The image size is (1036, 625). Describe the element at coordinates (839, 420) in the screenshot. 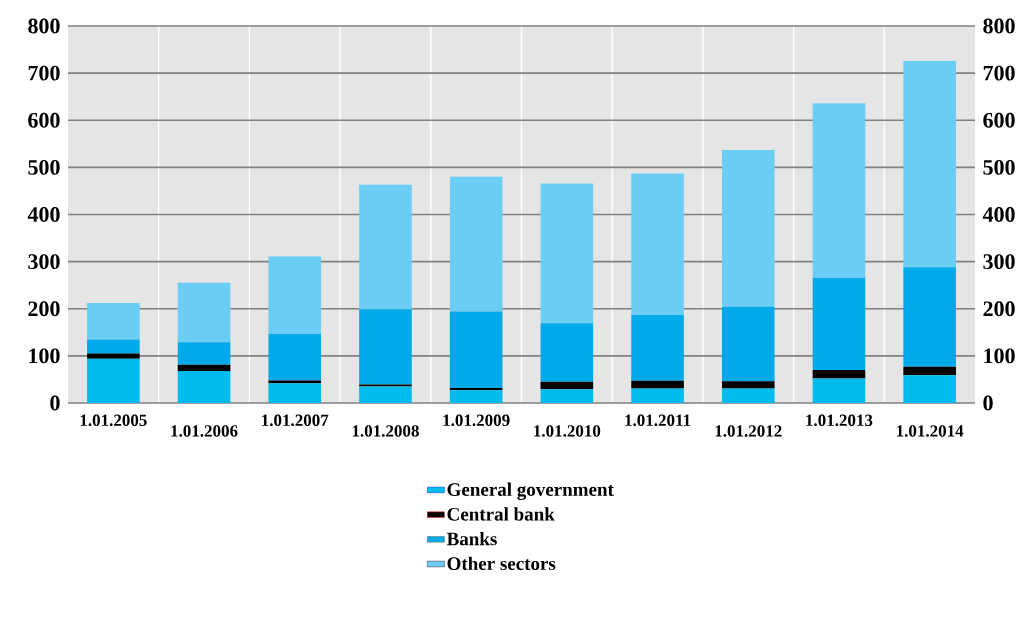

I see `x-tick-label: 1.01.2013` at that location.